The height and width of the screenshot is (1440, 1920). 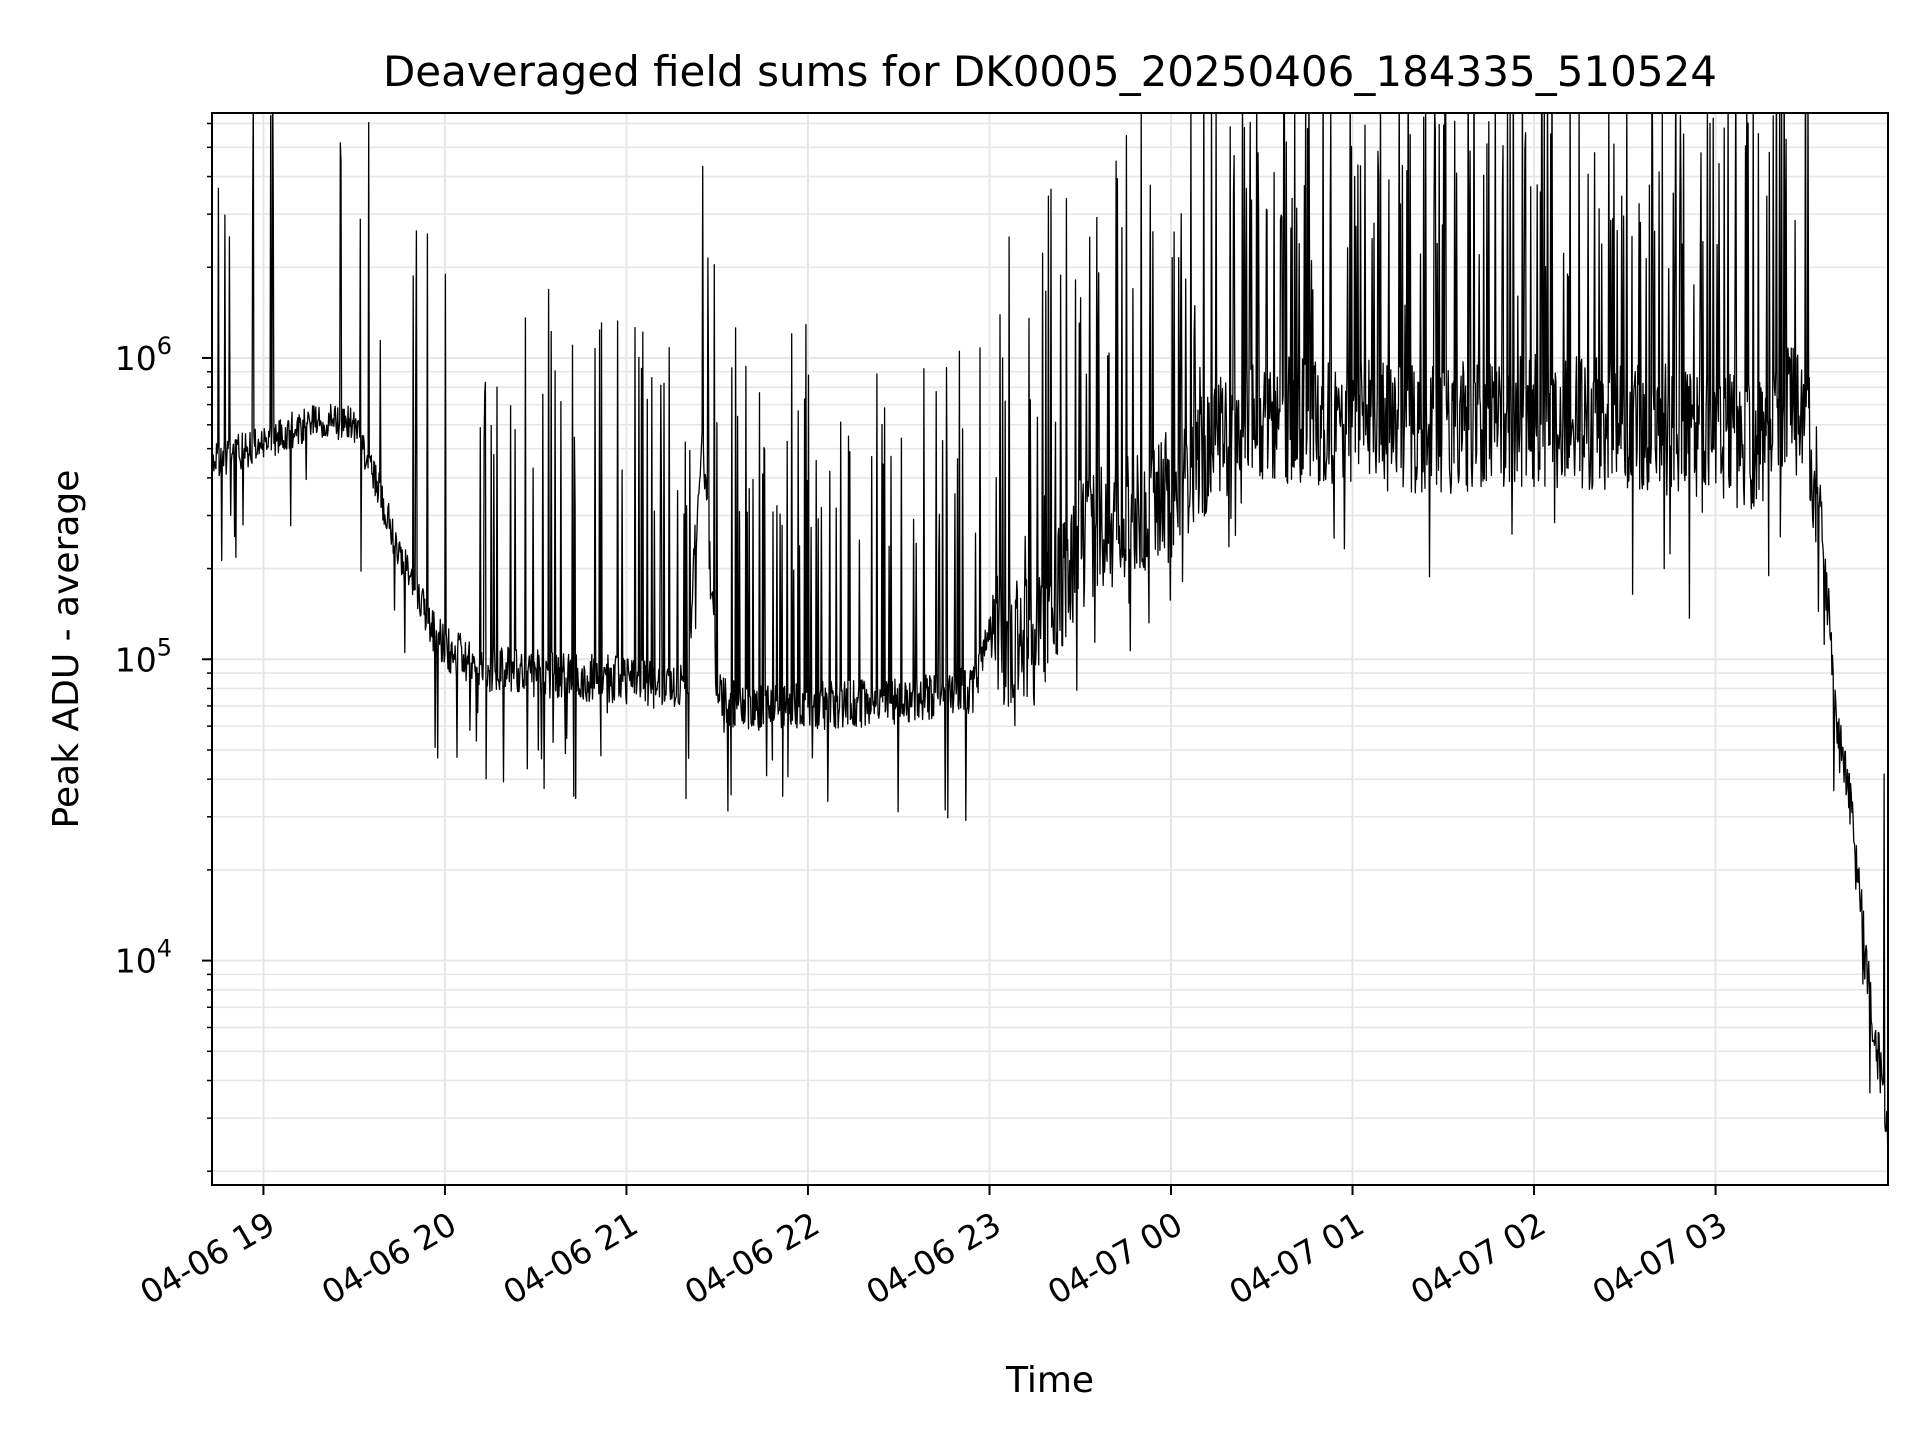 I want to click on y-tick-label-exponent: 5, so click(x=164, y=647).